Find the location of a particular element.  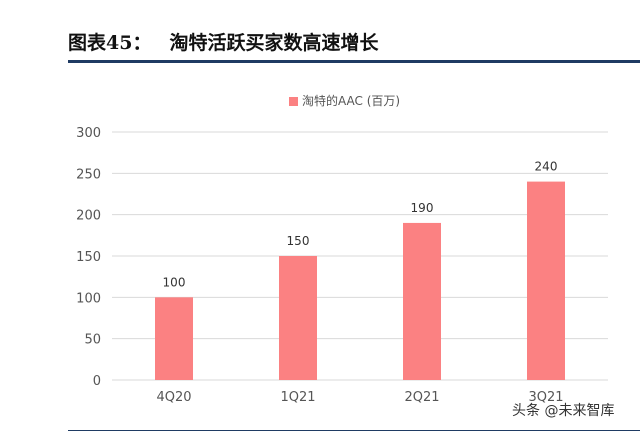

y-tick-label: 300 is located at coordinates (88, 133).